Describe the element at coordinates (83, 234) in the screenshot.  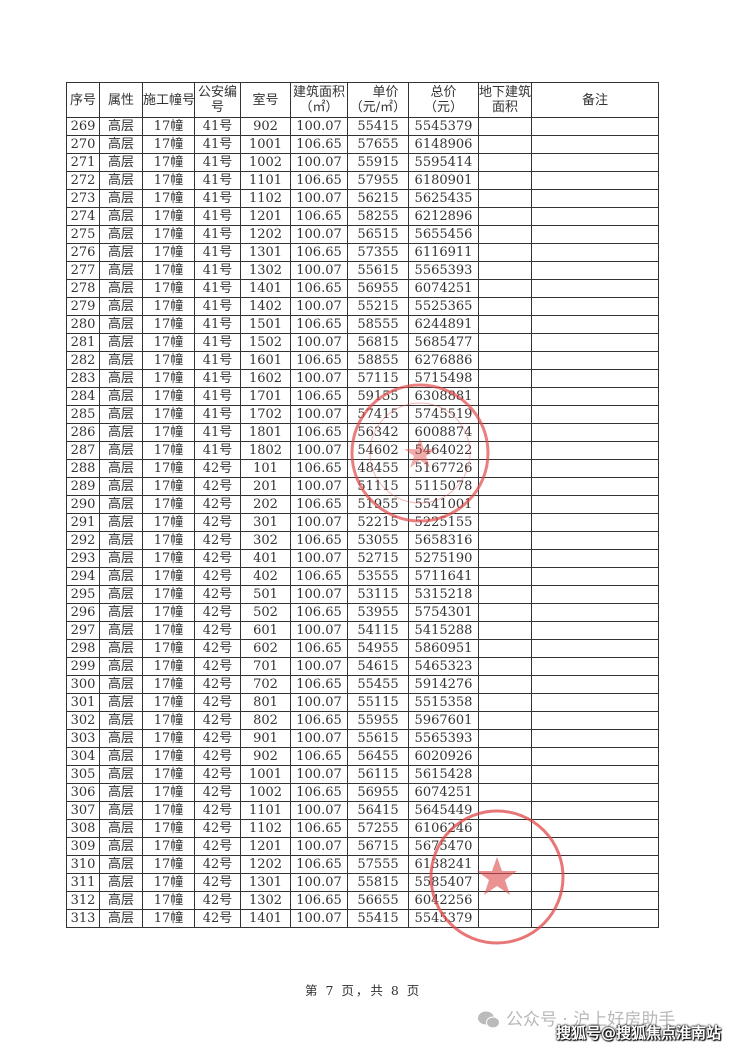
I see `table-cell: 275` at that location.